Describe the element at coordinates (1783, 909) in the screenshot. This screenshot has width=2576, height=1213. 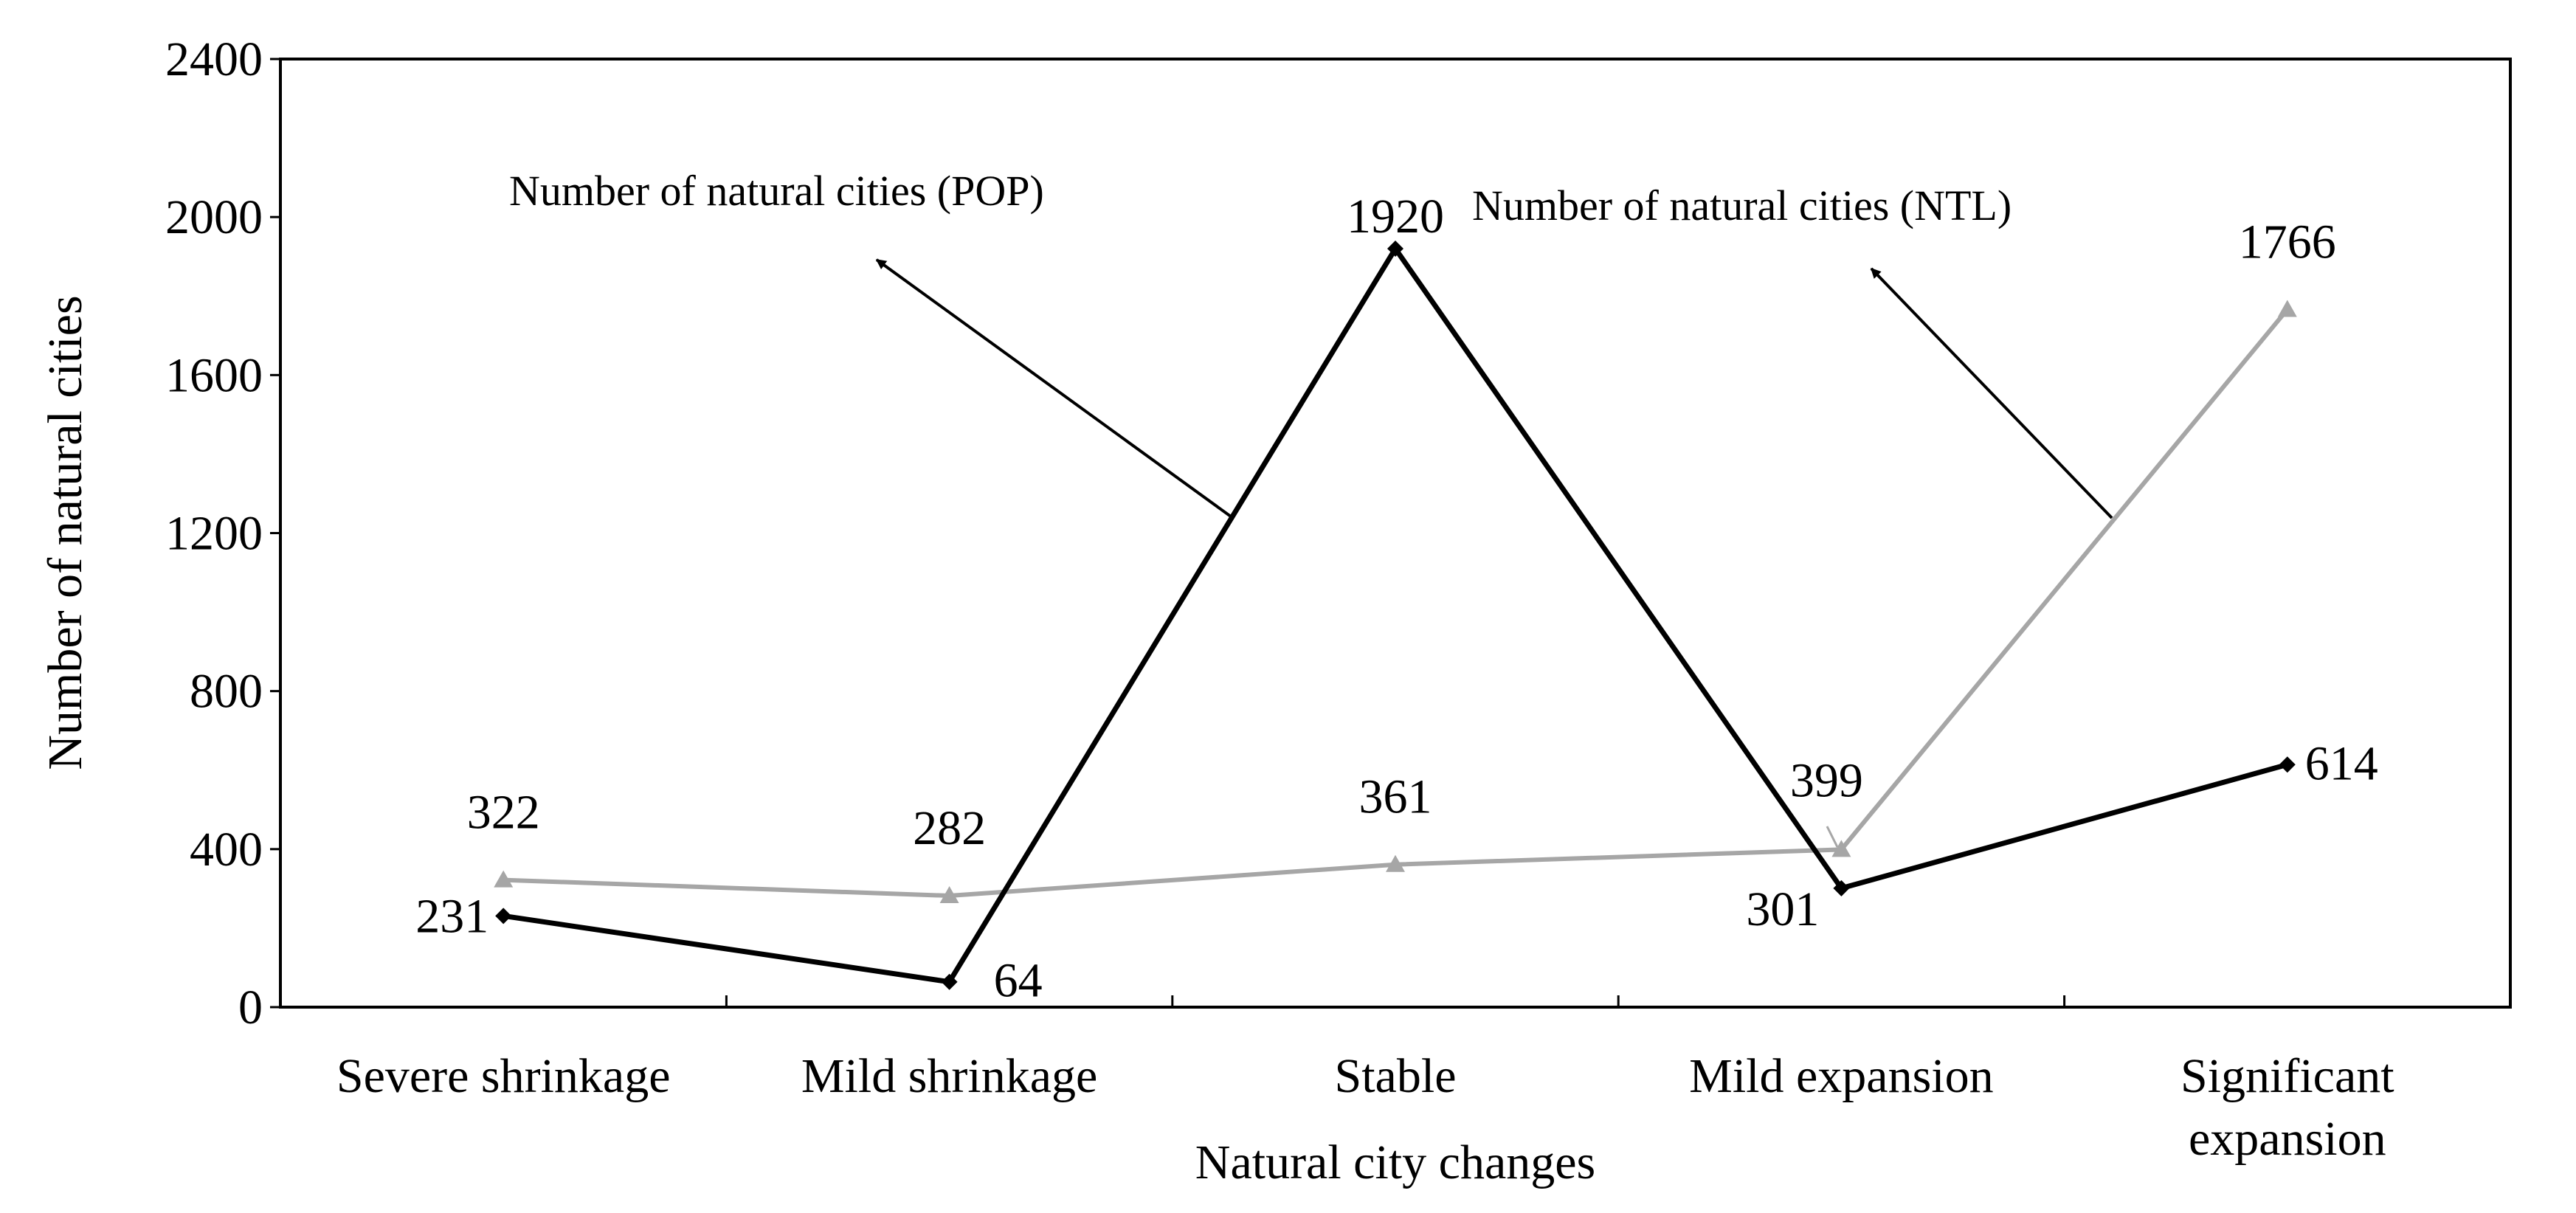
I see `data-label: 301` at that location.